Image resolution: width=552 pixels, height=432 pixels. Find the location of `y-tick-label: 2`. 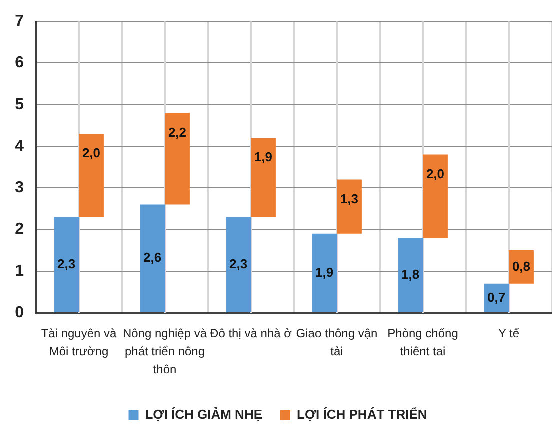

y-tick-label: 2 is located at coordinates (19, 229).